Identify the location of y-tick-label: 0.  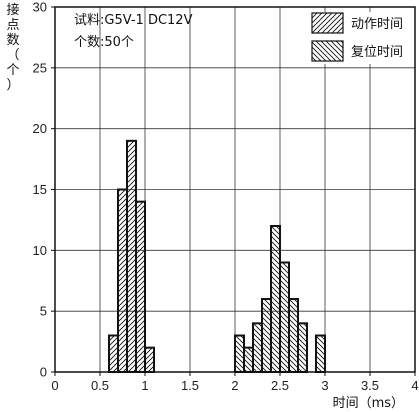
(43, 372).